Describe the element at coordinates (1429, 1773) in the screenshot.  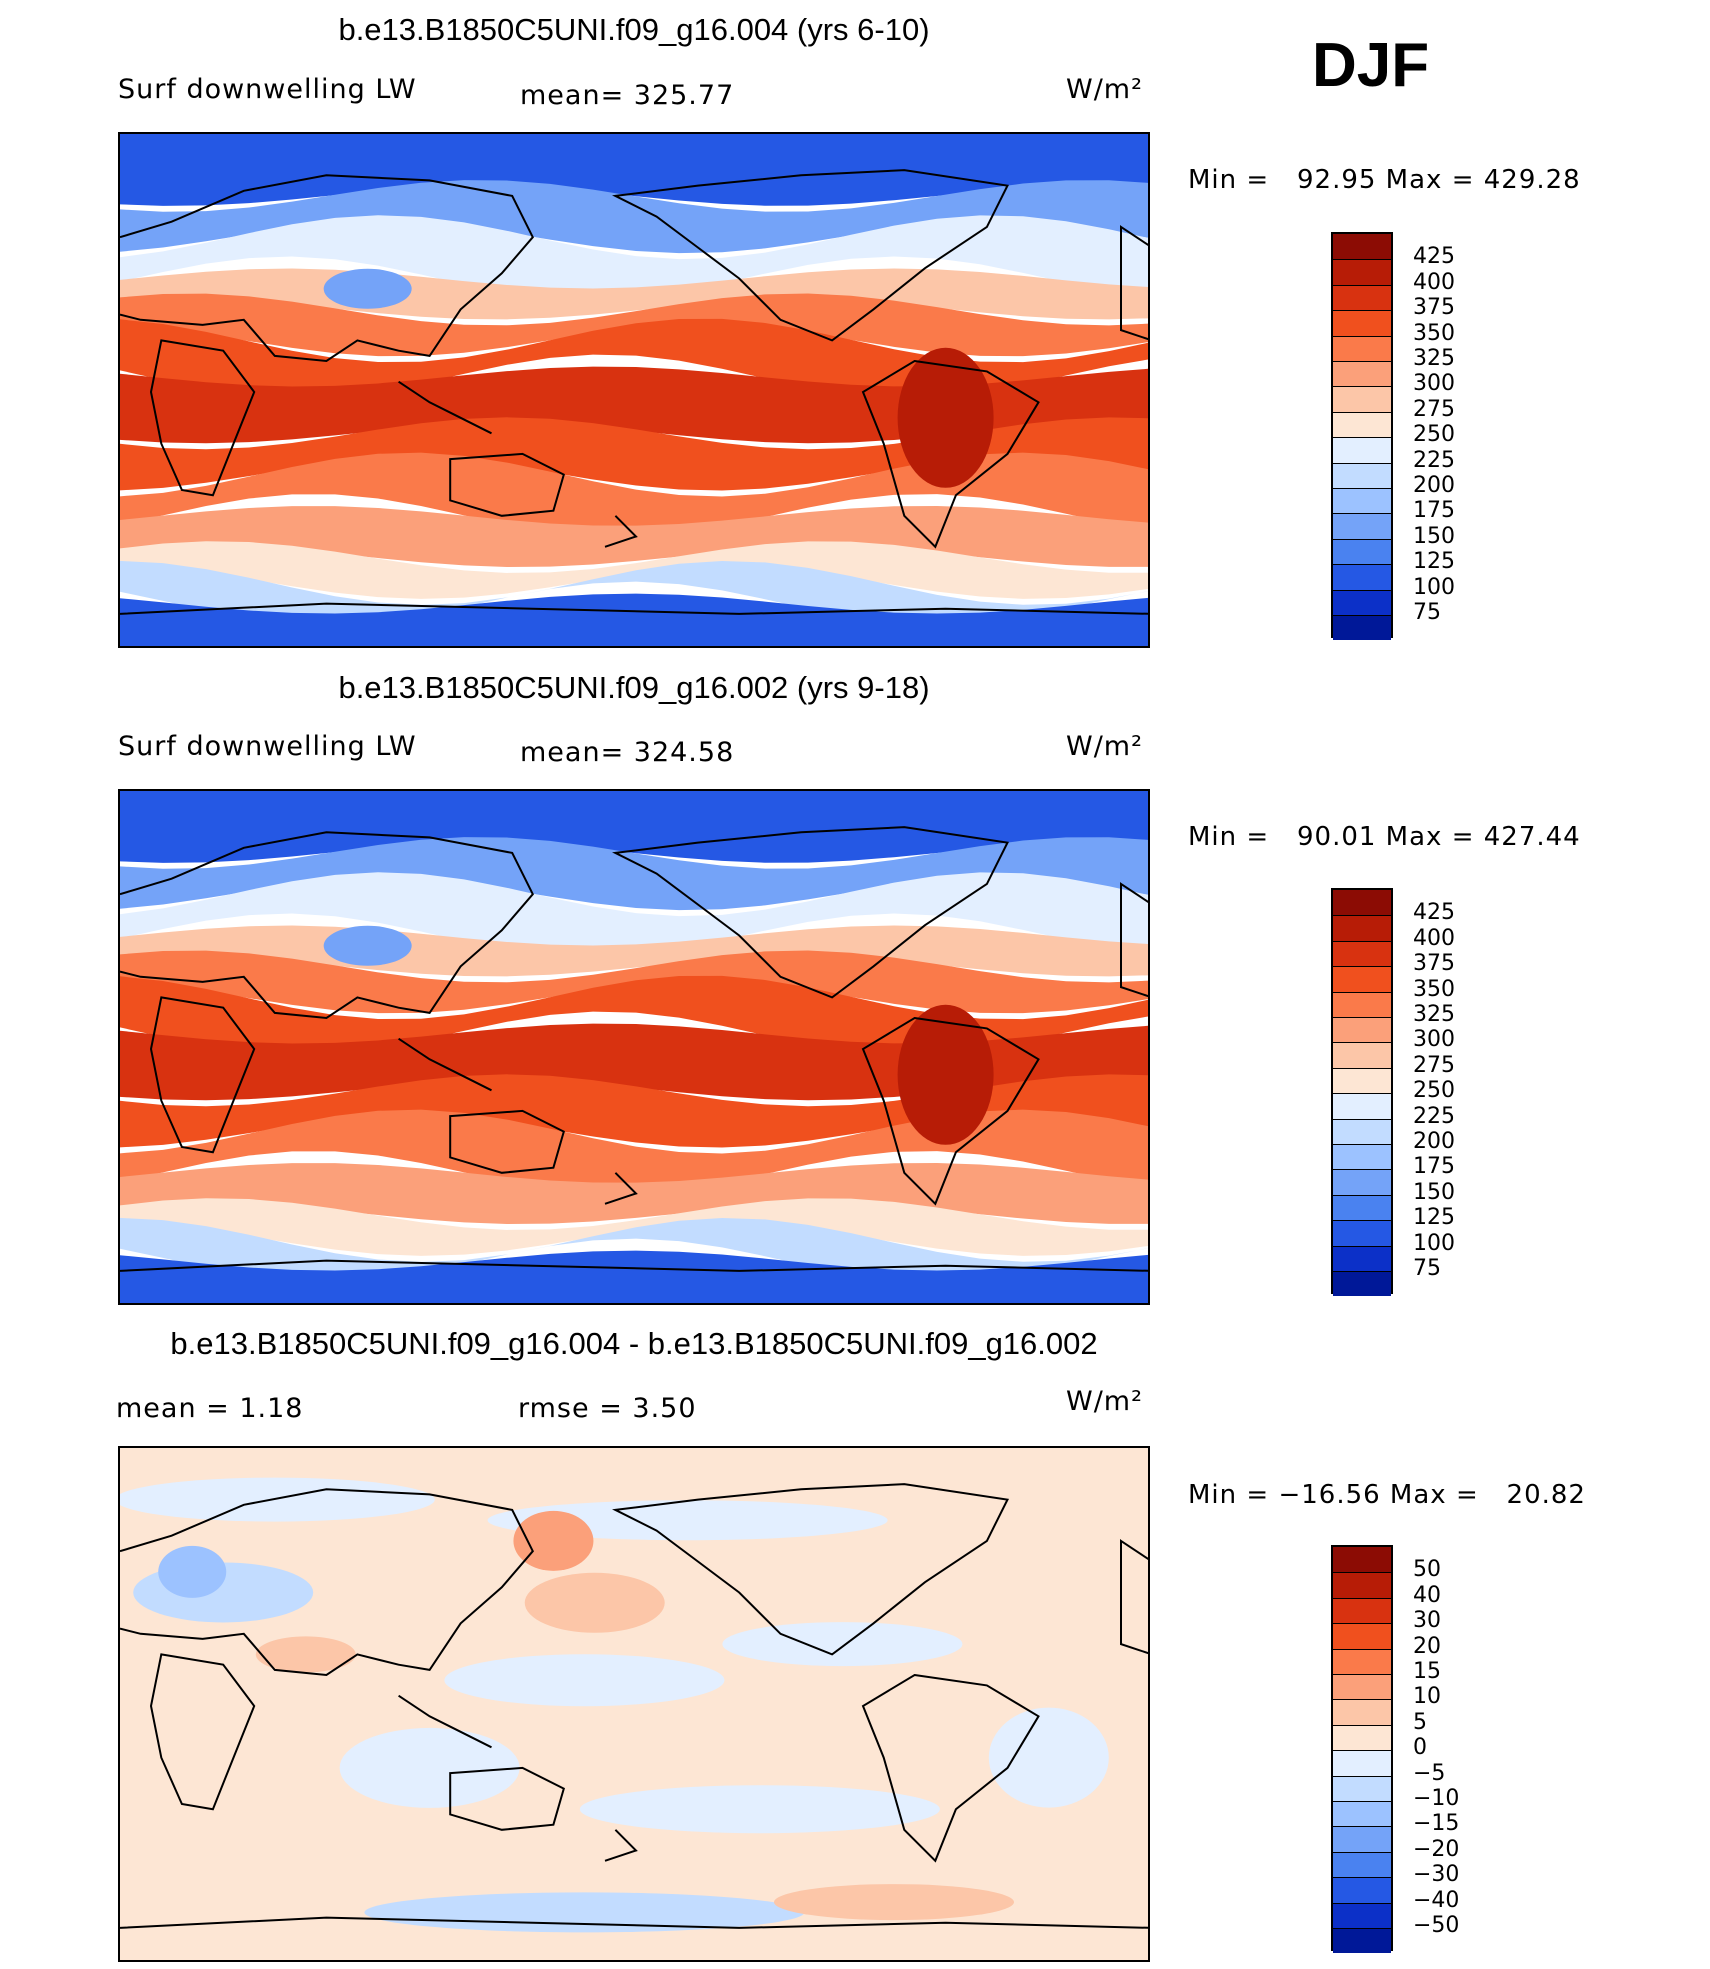
I see `colorbar-tick-label: −5` at that location.